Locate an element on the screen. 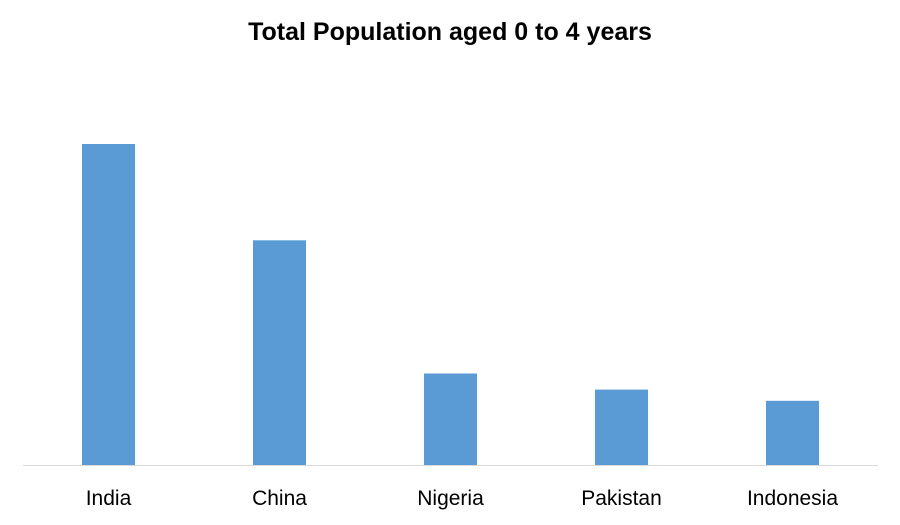 This screenshot has height=525, width=900. bar-nigeria is located at coordinates (450, 419).